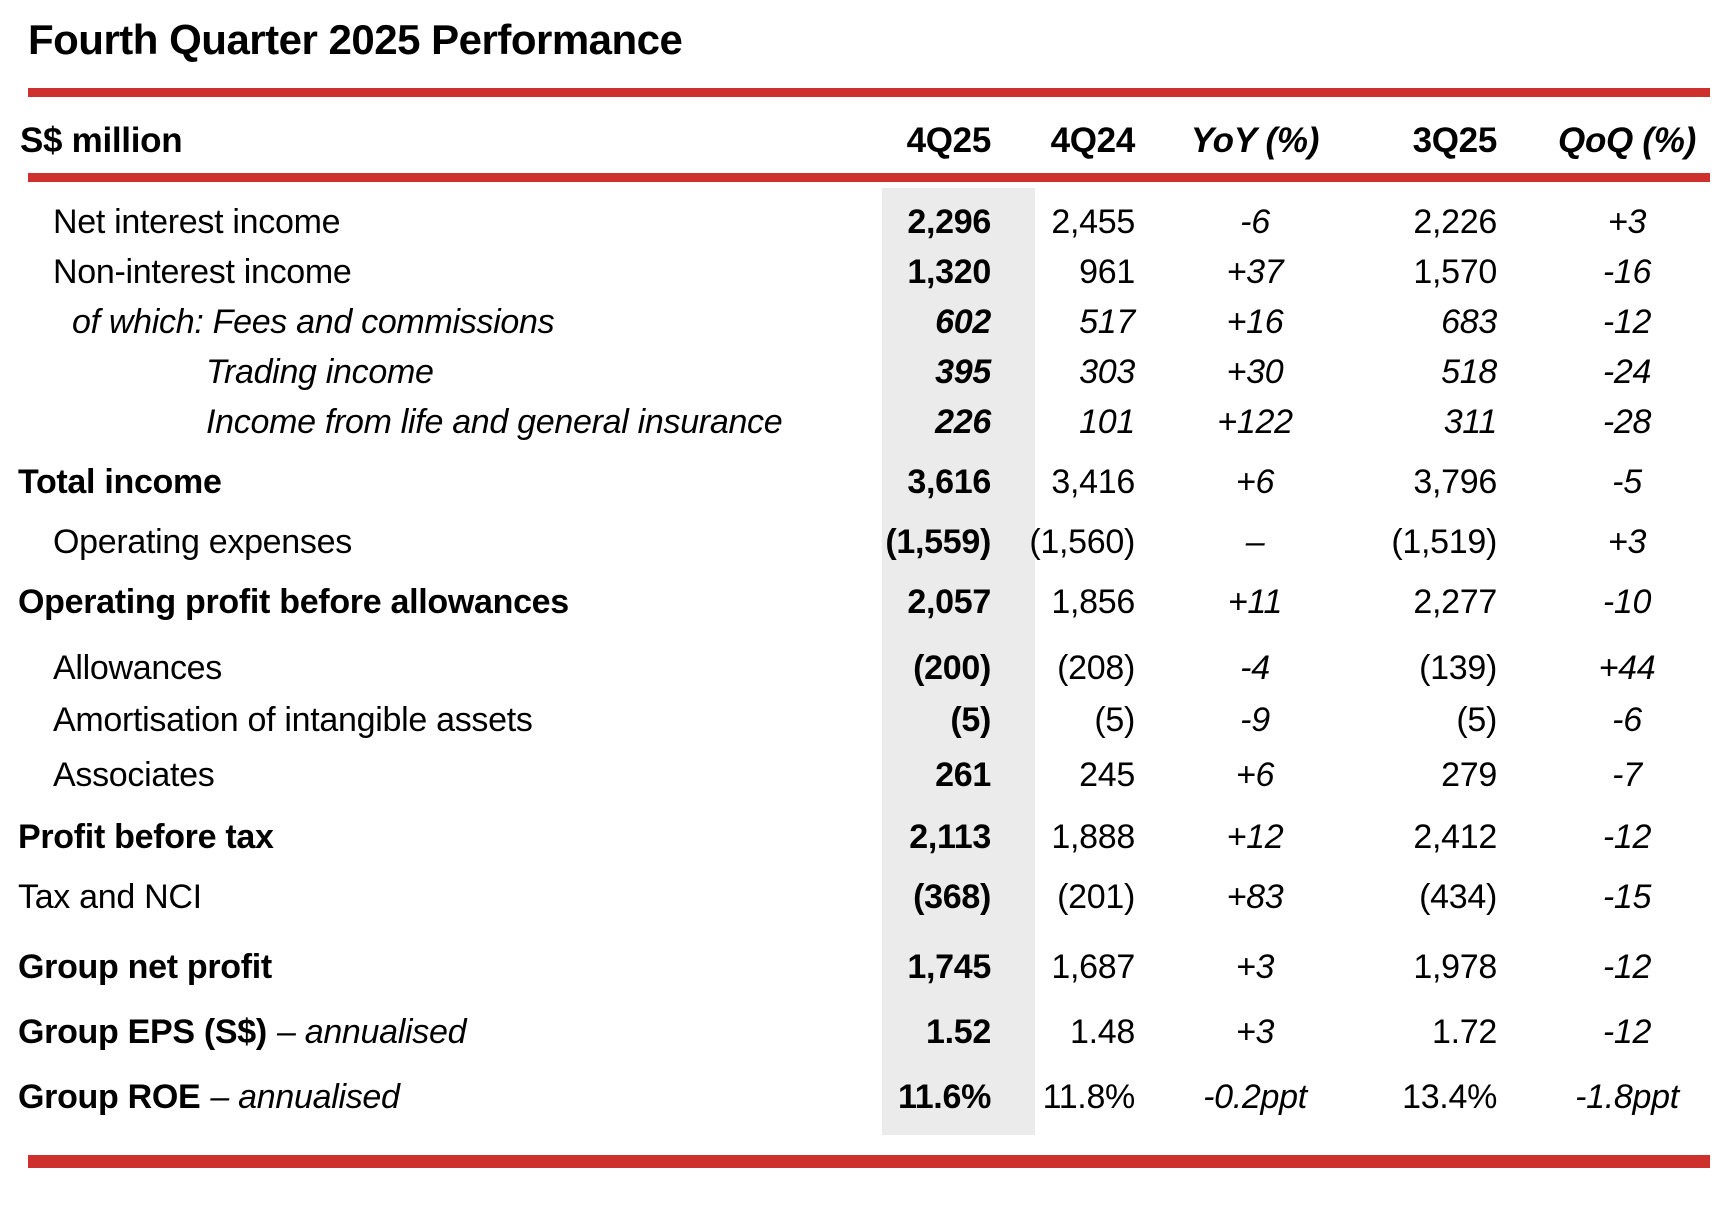 The width and height of the screenshot is (1726, 1206). What do you see at coordinates (1107, 775) in the screenshot?
I see `value-4q24: 245` at bounding box center [1107, 775].